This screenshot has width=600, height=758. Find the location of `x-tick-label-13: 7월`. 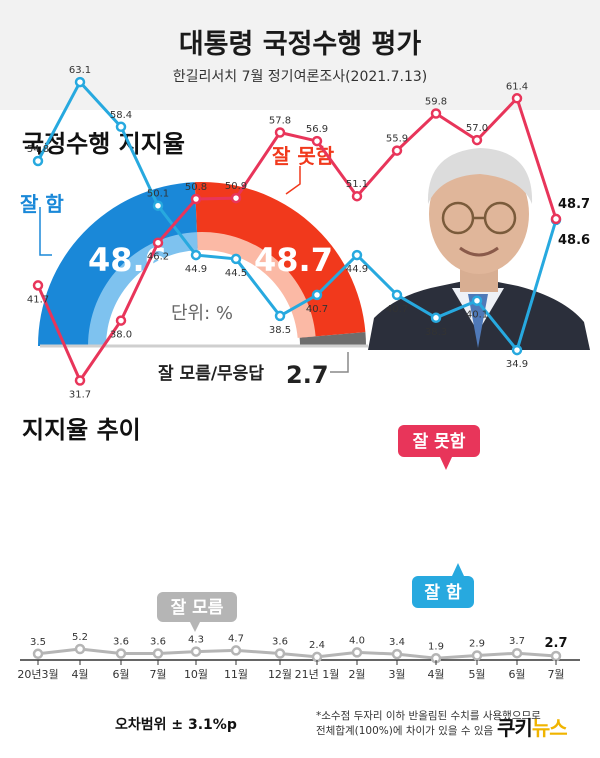

x-tick-label-13: 7월 is located at coordinates (555, 674).